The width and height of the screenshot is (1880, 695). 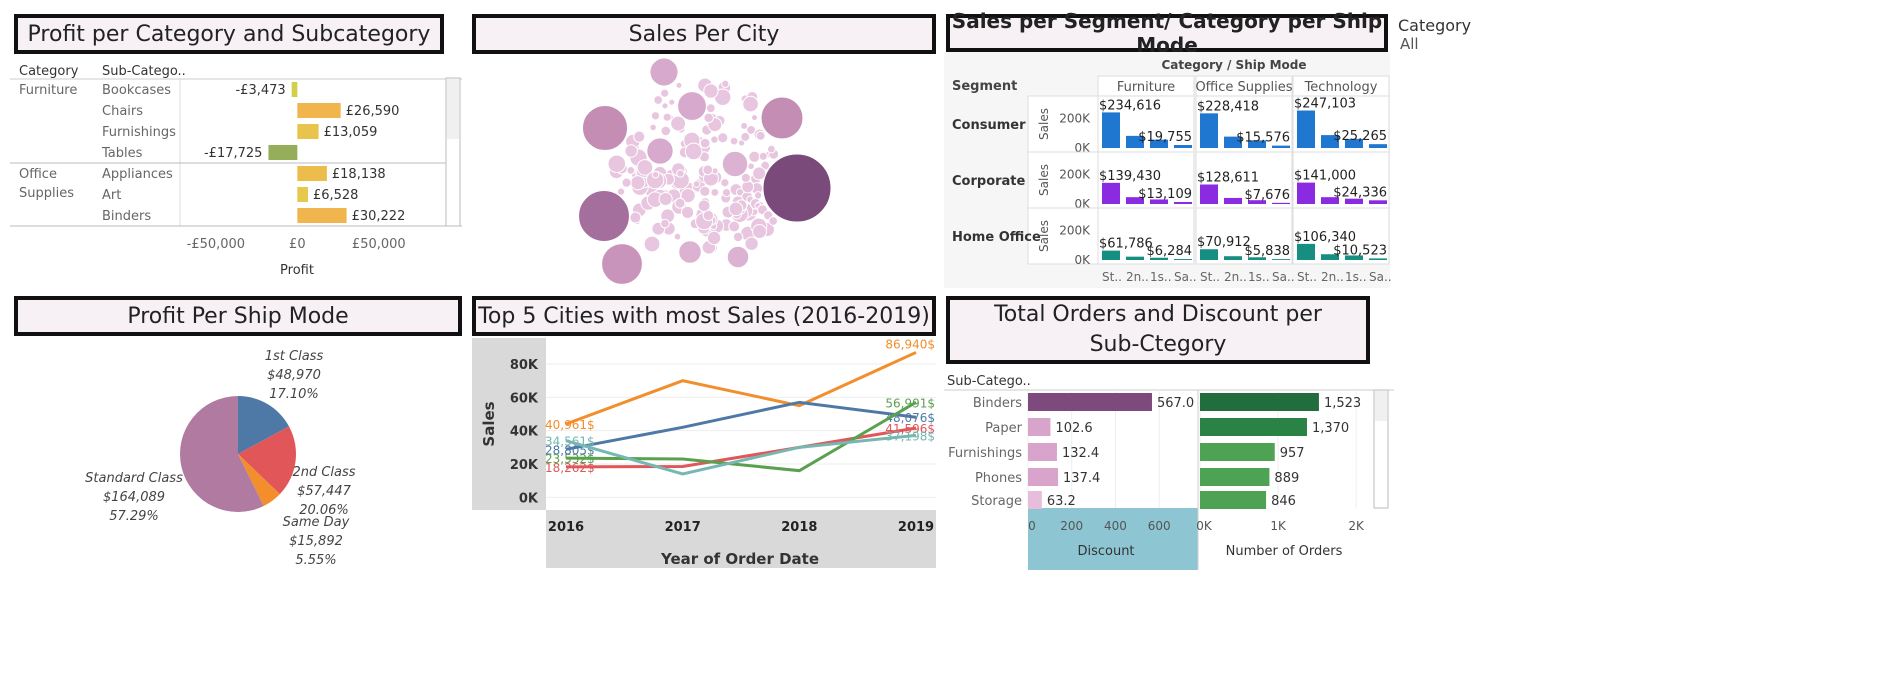 I want to click on bar-label: $7,676, so click(x=1268, y=195).